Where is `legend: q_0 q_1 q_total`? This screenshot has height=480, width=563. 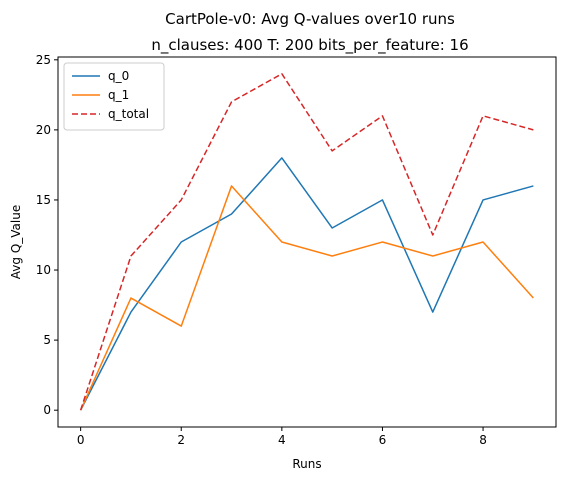
legend: q_0 q_1 q_total is located at coordinates (114, 96).